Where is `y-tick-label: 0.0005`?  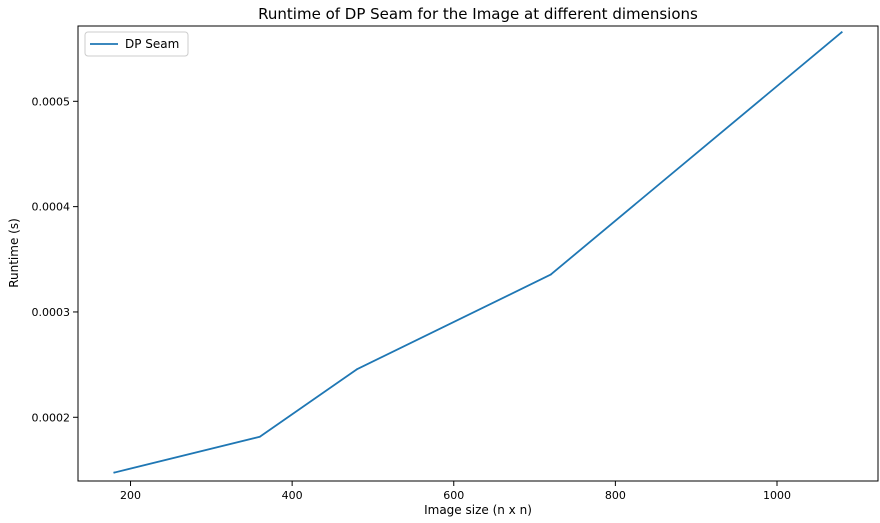
y-tick-label: 0.0005 is located at coordinates (51, 101).